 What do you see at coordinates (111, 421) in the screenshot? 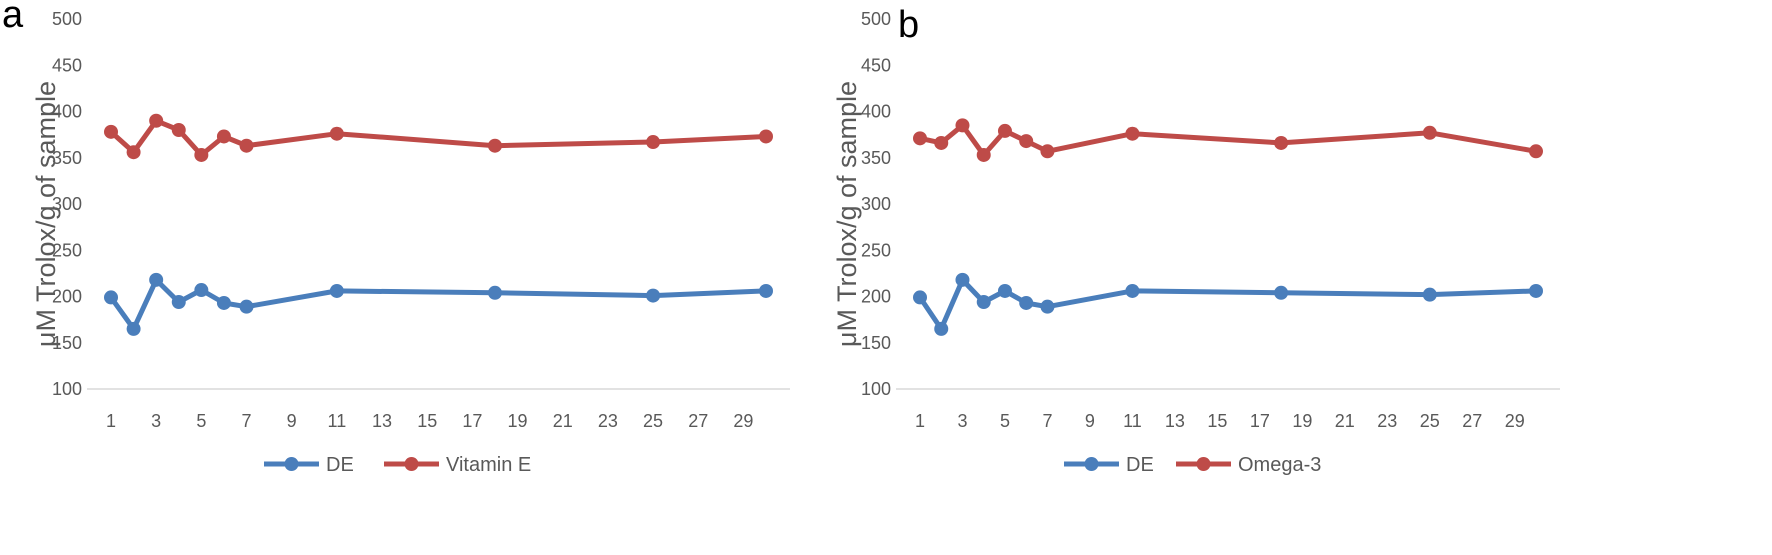
I see `x-tick-label: 1` at bounding box center [111, 421].